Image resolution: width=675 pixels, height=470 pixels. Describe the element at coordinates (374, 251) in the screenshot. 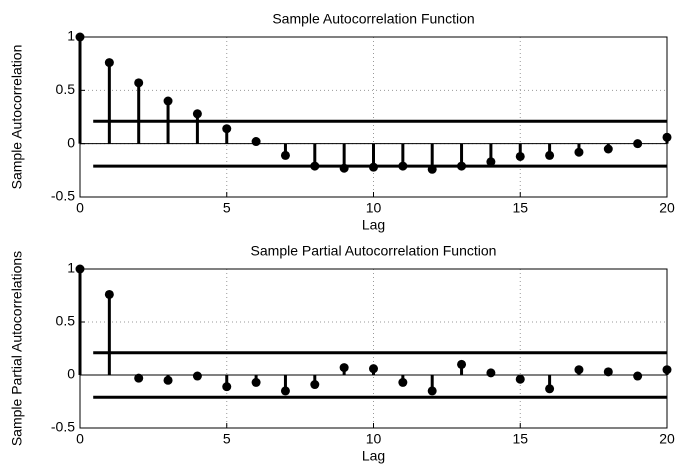

I see `chart-title: Sample Partial Autocorrelation Function` at that location.